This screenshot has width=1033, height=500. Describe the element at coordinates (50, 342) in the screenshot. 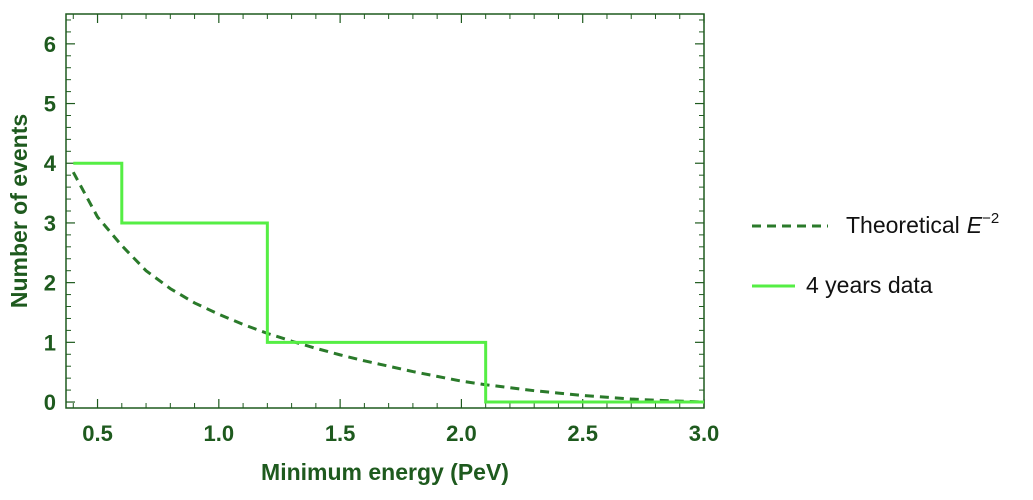

I see `y-tick-label: 1` at that location.